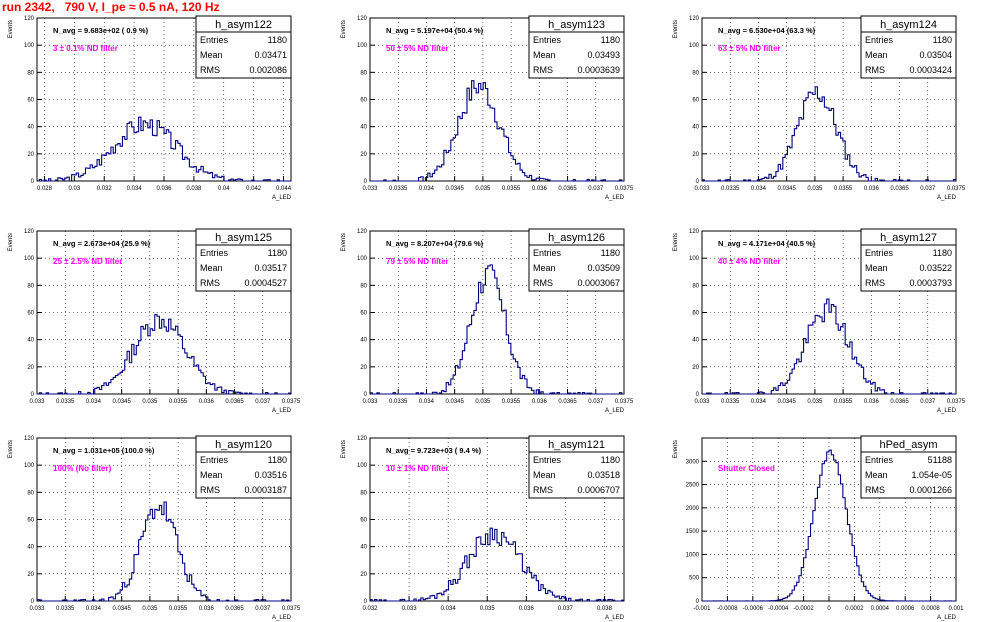  Describe the element at coordinates (265, 283) in the screenshot. I see `stats-value: 0.0004527` at that location.